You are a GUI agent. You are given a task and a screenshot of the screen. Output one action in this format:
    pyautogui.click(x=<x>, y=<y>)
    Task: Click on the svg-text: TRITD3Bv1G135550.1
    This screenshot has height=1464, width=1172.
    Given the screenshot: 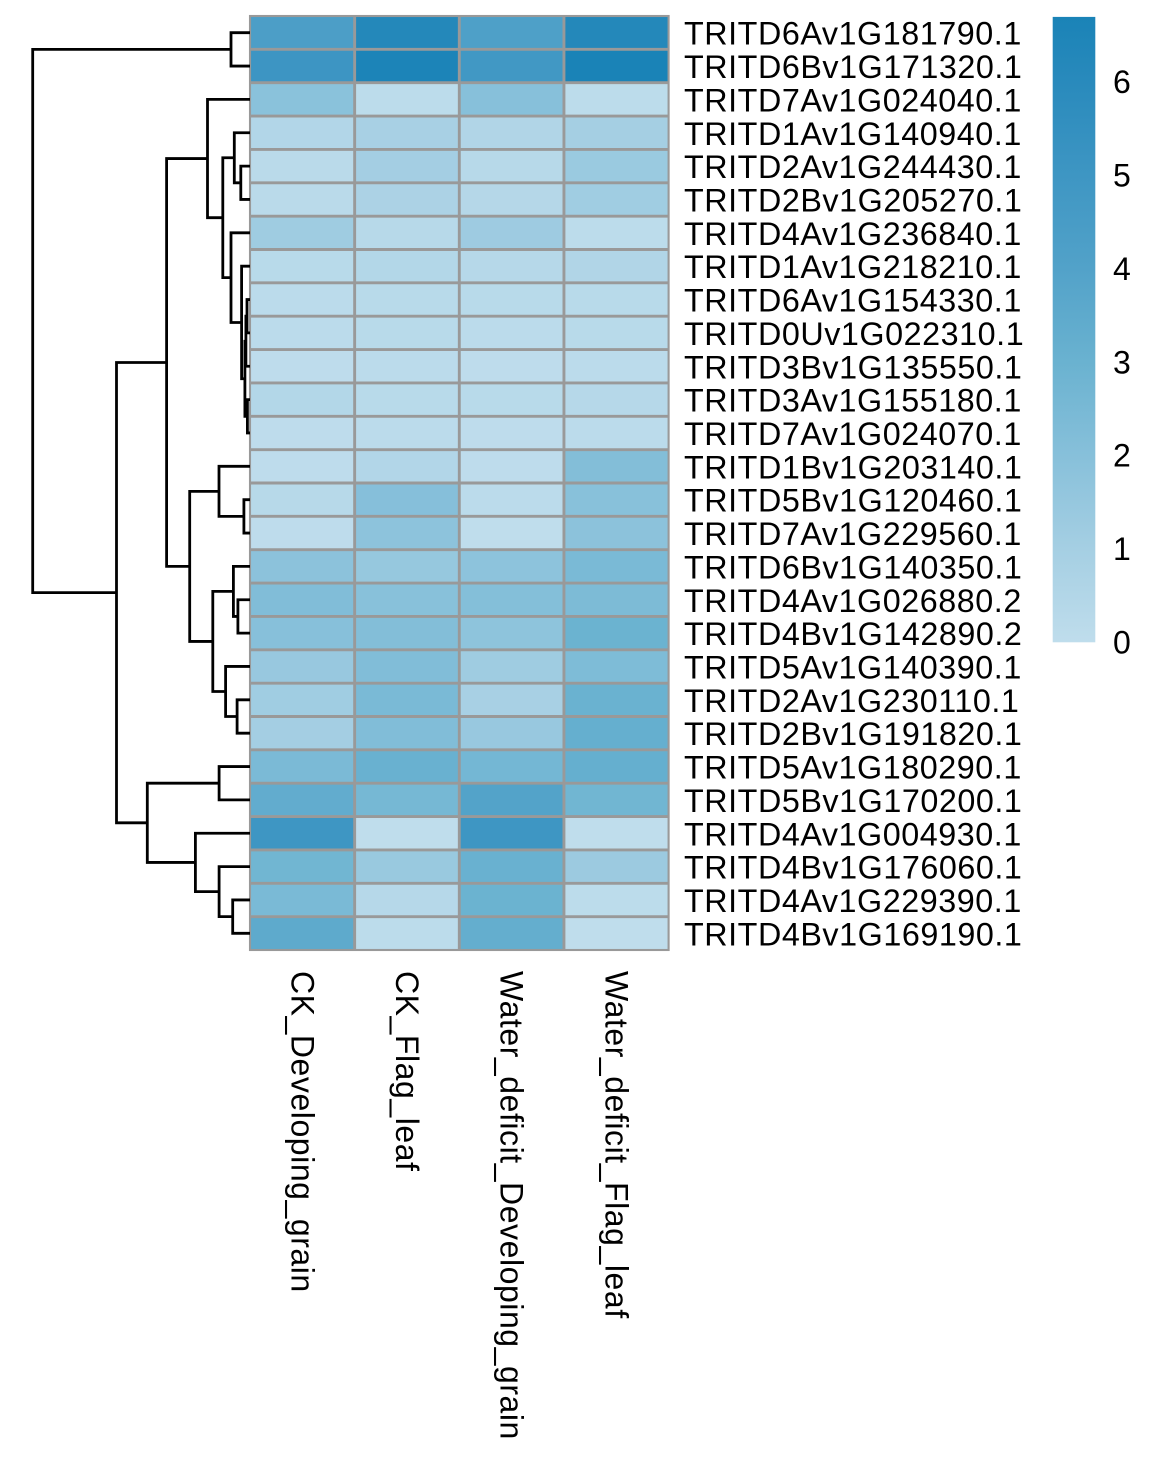 What is the action you would take?
    pyautogui.click(x=853, y=367)
    